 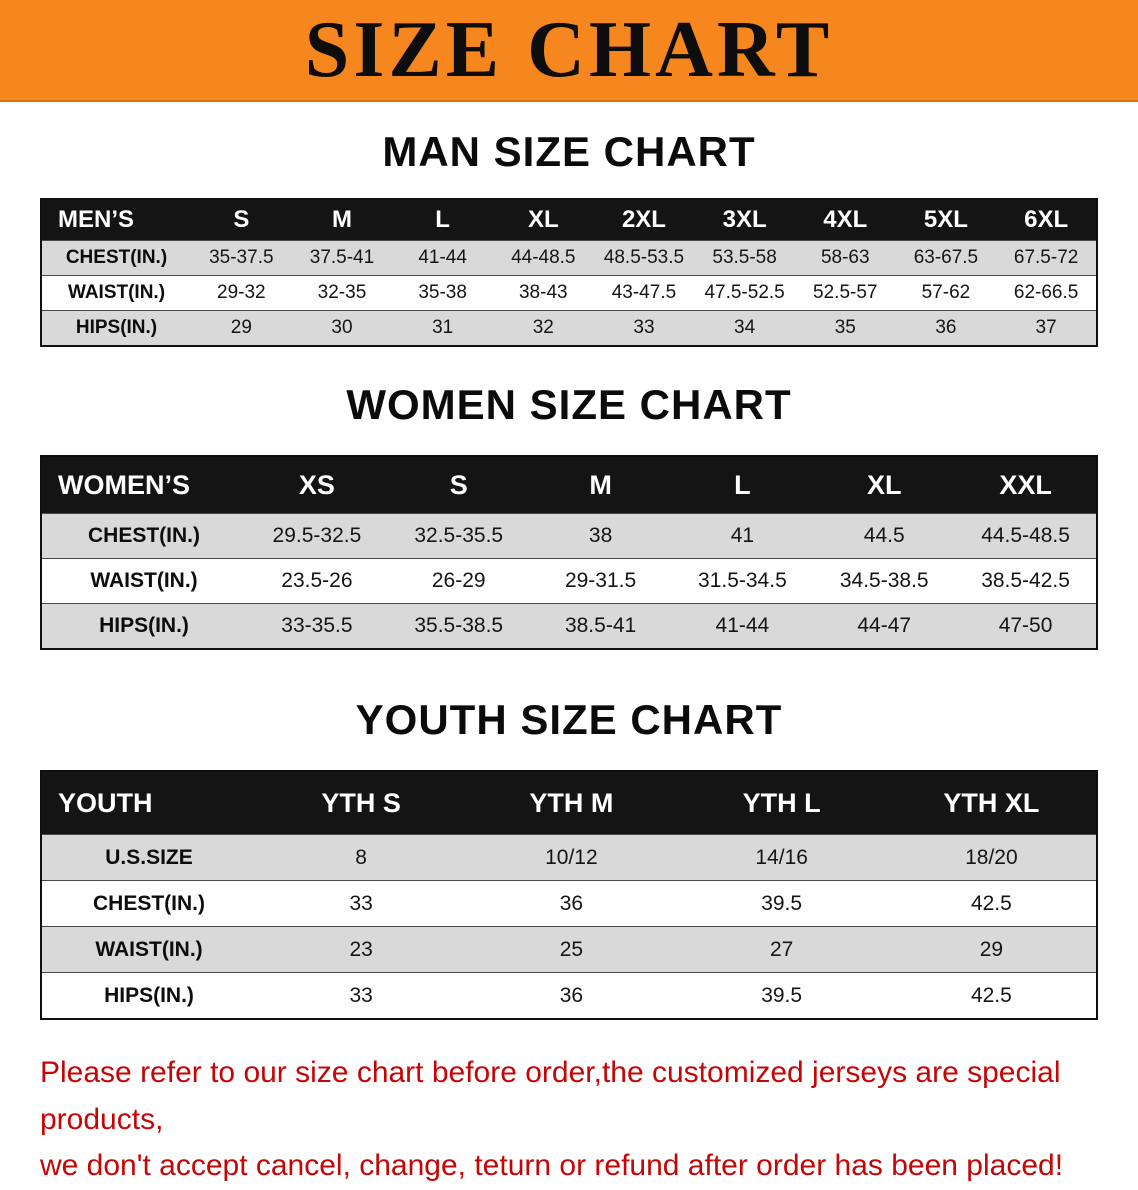 What do you see at coordinates (781, 803) in the screenshot?
I see `size-column-header: YTH L` at bounding box center [781, 803].